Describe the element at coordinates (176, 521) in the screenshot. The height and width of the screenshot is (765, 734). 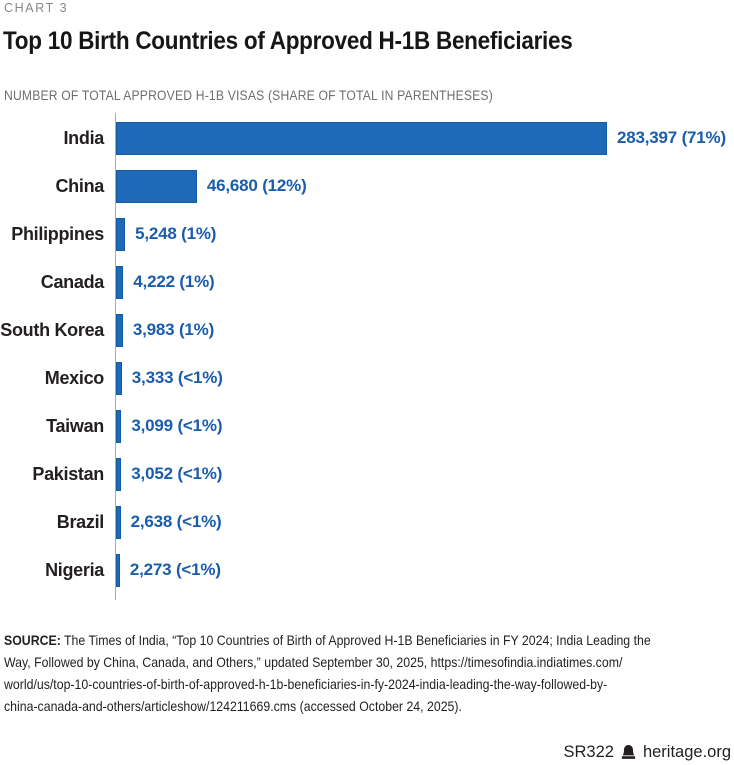
I see `value-label: 2,638 (<1%)` at that location.